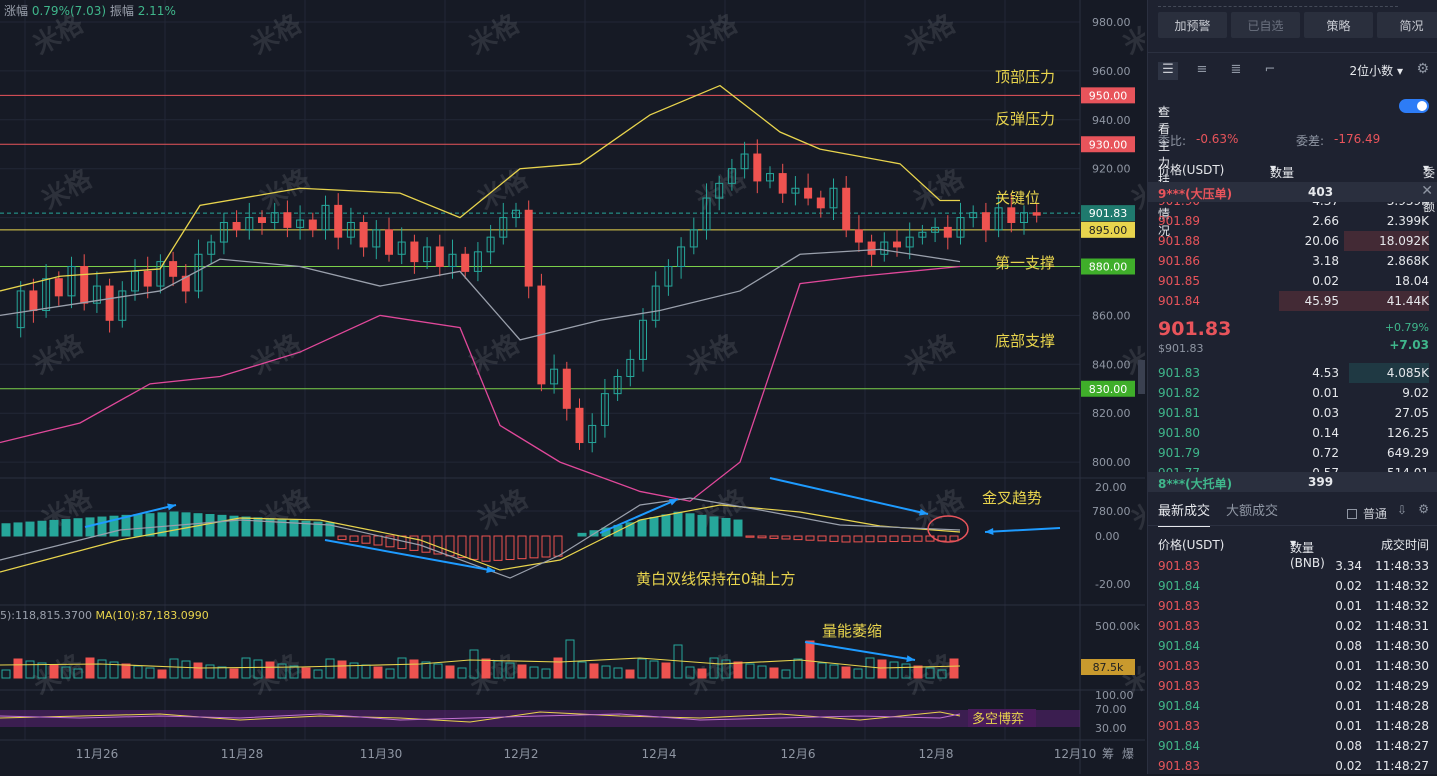  I want to click on book-compact-icon: ⌐, so click(1270, 69).